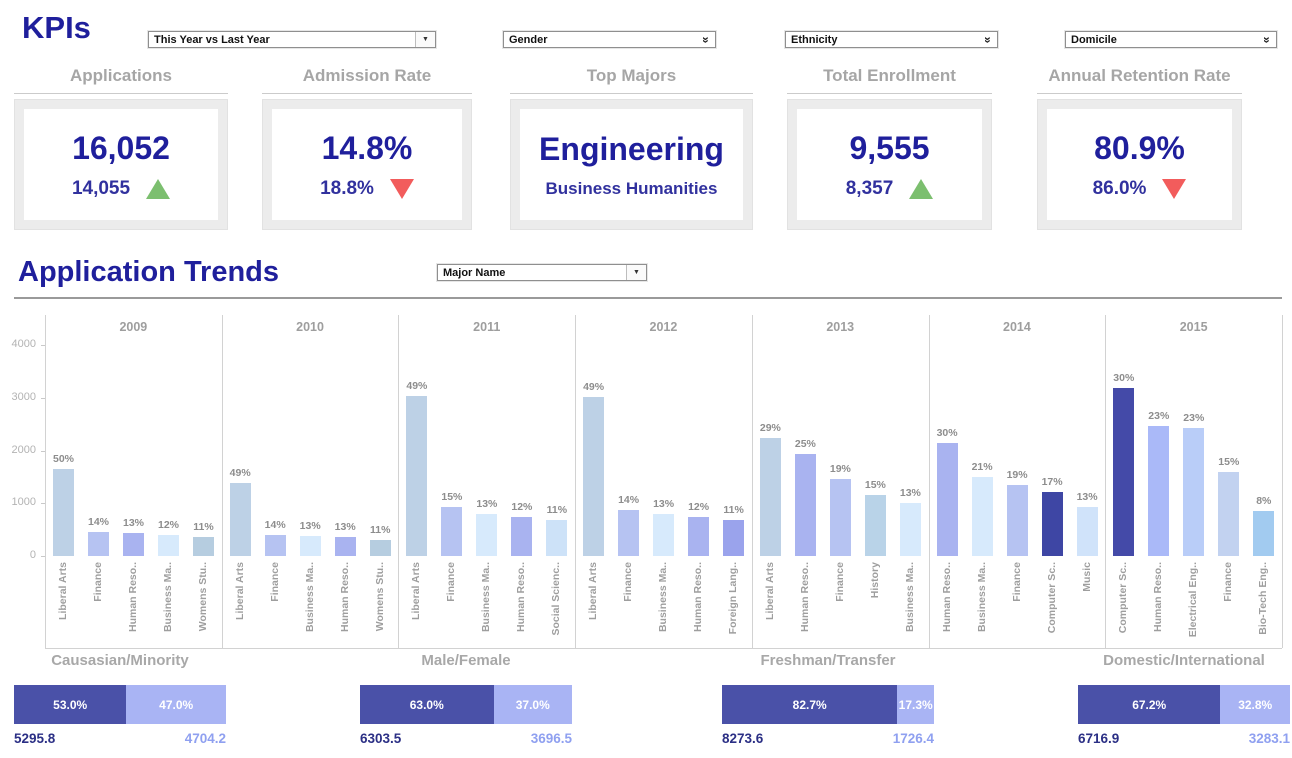 Image resolution: width=1292 pixels, height=758 pixels. Describe the element at coordinates (1194, 492) in the screenshot. I see `bar-electrical-eng` at that location.